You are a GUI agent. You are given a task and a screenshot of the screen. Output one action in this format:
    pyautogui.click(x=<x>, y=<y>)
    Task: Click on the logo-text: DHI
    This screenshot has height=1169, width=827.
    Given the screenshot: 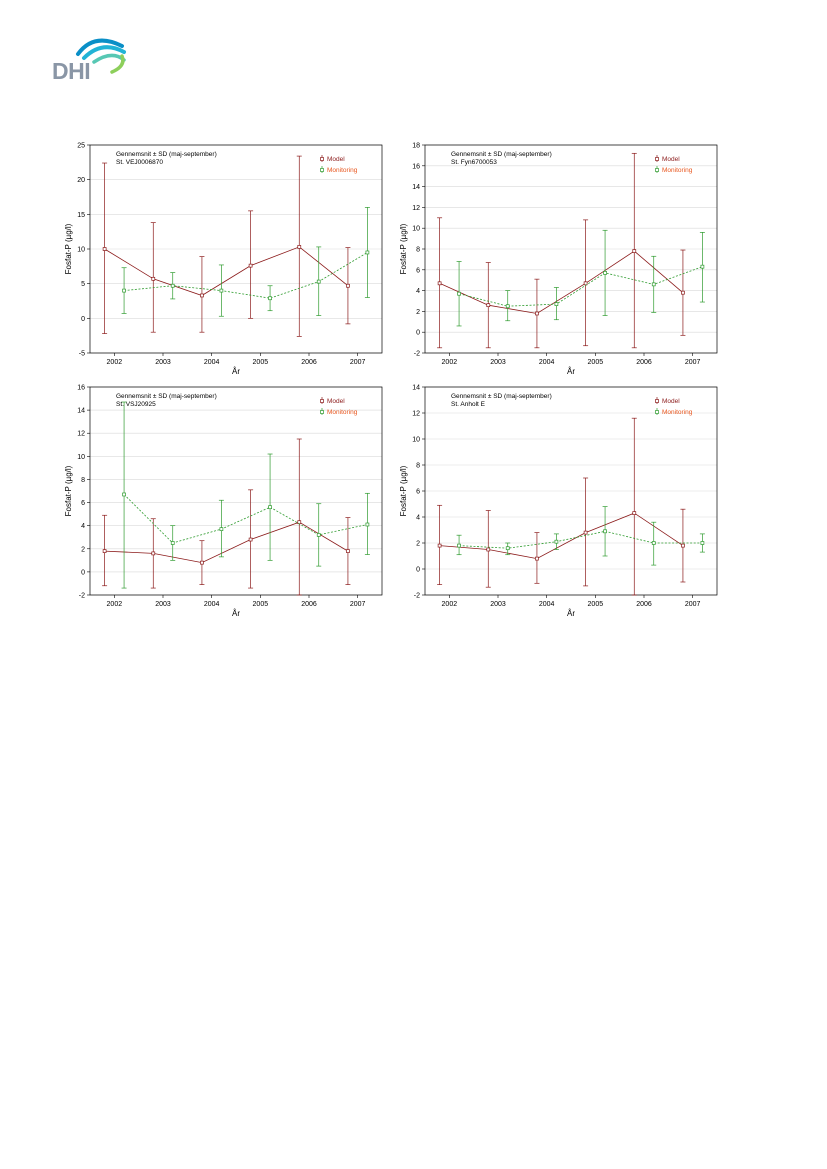 What is the action you would take?
    pyautogui.click(x=71, y=71)
    